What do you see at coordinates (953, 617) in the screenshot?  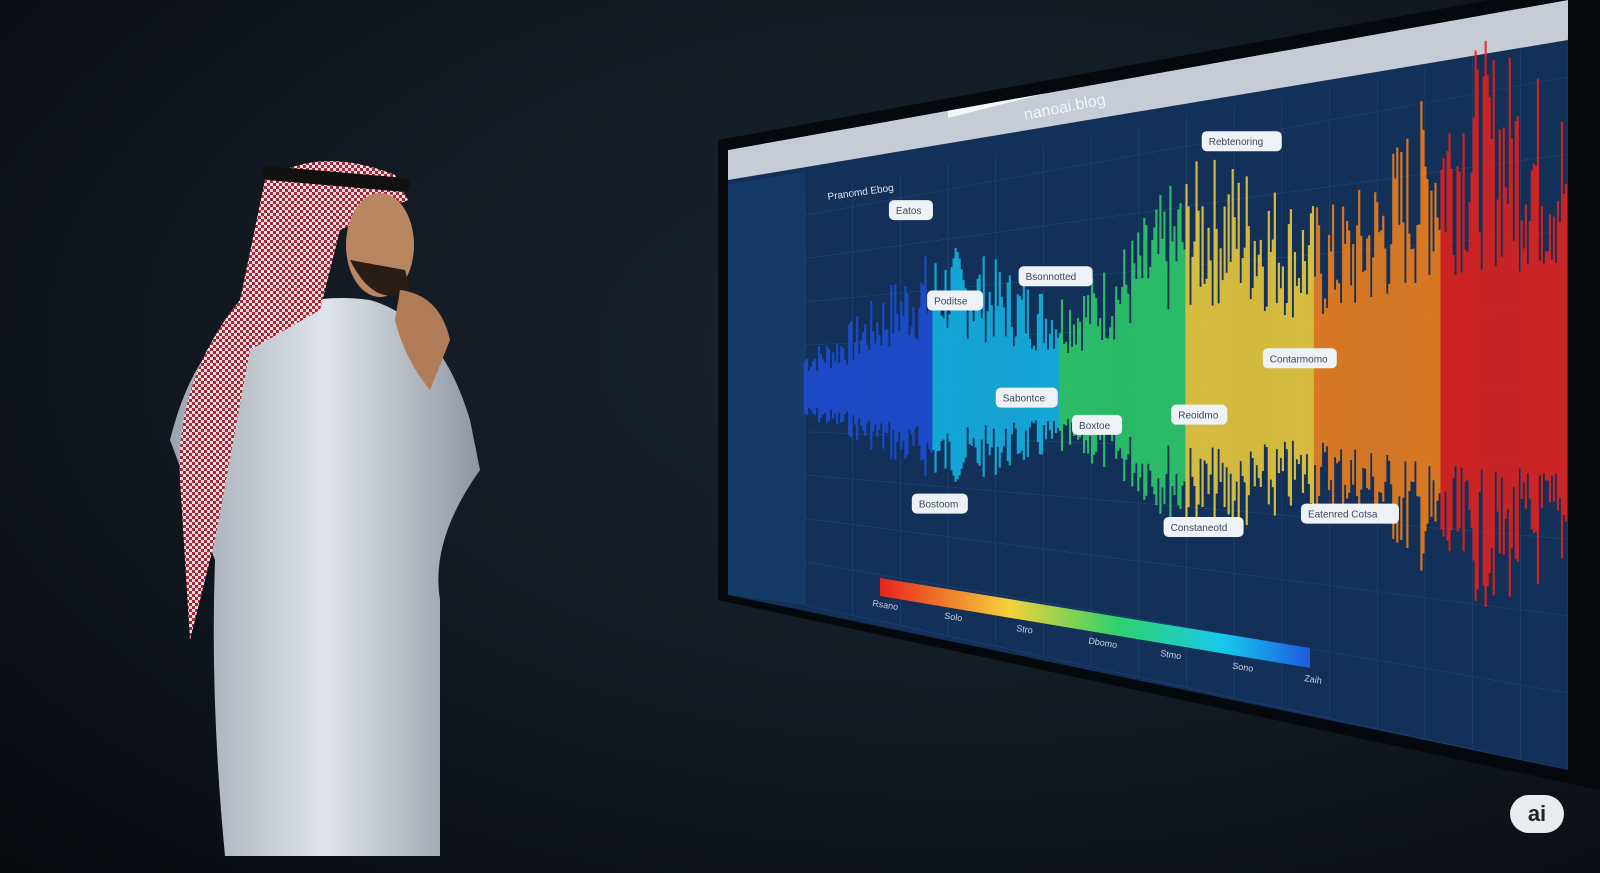 I see `color-scale-label: Solo` at bounding box center [953, 617].